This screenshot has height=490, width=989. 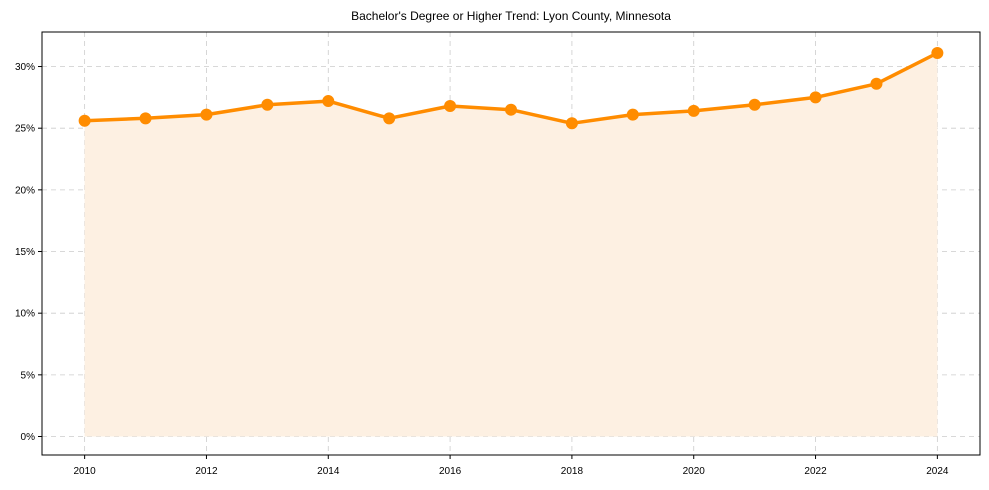 I want to click on y-axis: 0% 5% 10% 15% 20% 25% 30%, so click(x=28, y=252).